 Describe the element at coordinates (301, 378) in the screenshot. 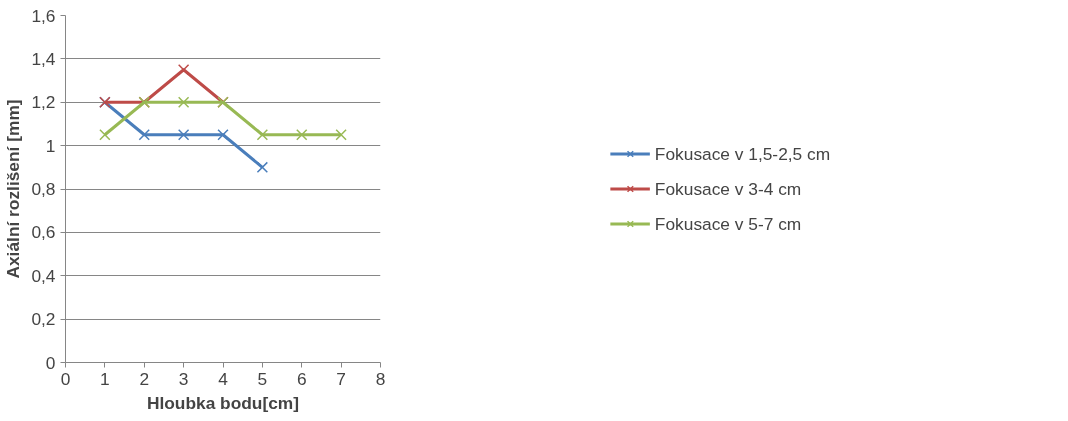

I see `x-tick-label: 6` at that location.